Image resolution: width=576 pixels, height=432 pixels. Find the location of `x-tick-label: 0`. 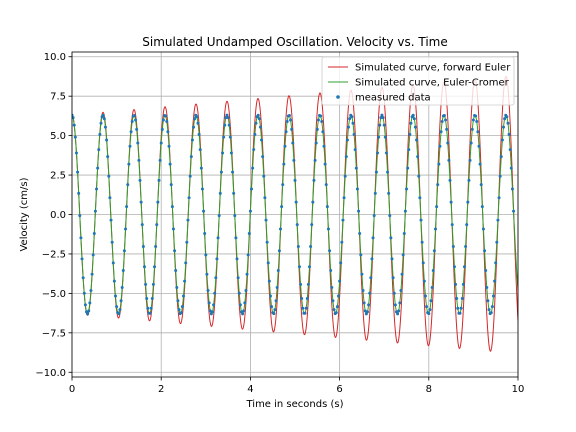

x-tick-label: 0 is located at coordinates (72, 389).